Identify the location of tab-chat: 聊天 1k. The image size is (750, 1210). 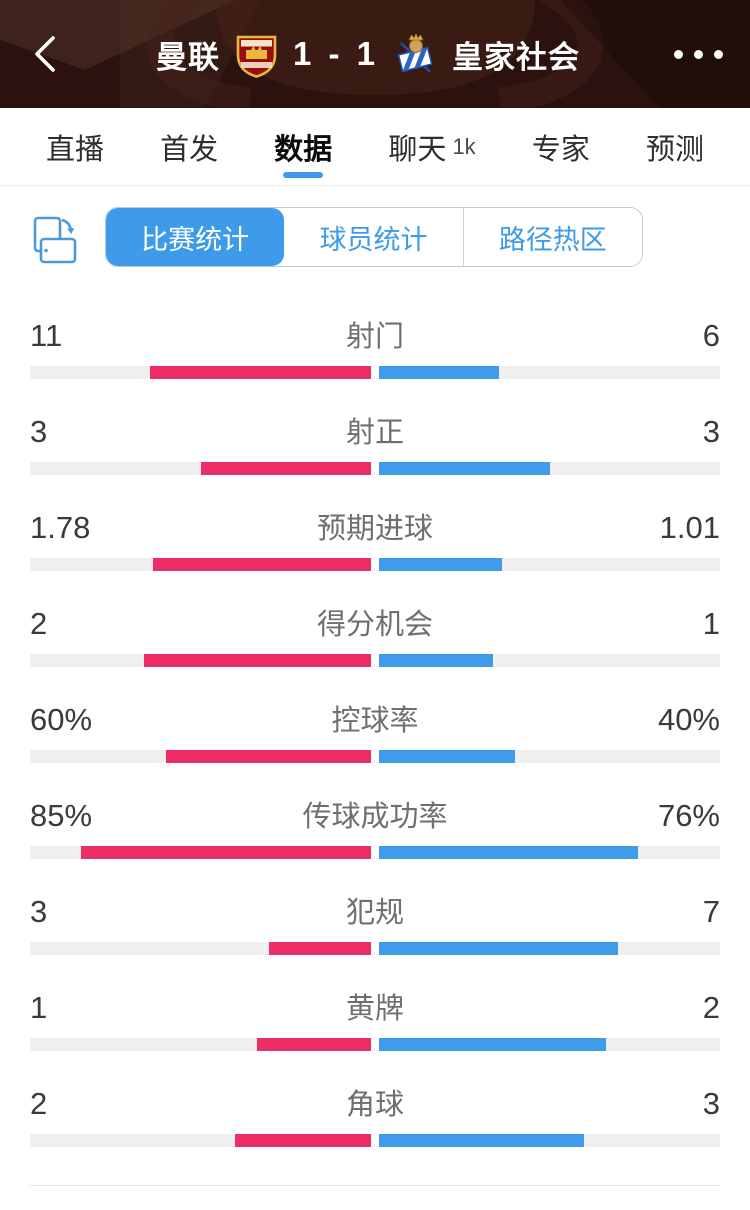
(431, 146).